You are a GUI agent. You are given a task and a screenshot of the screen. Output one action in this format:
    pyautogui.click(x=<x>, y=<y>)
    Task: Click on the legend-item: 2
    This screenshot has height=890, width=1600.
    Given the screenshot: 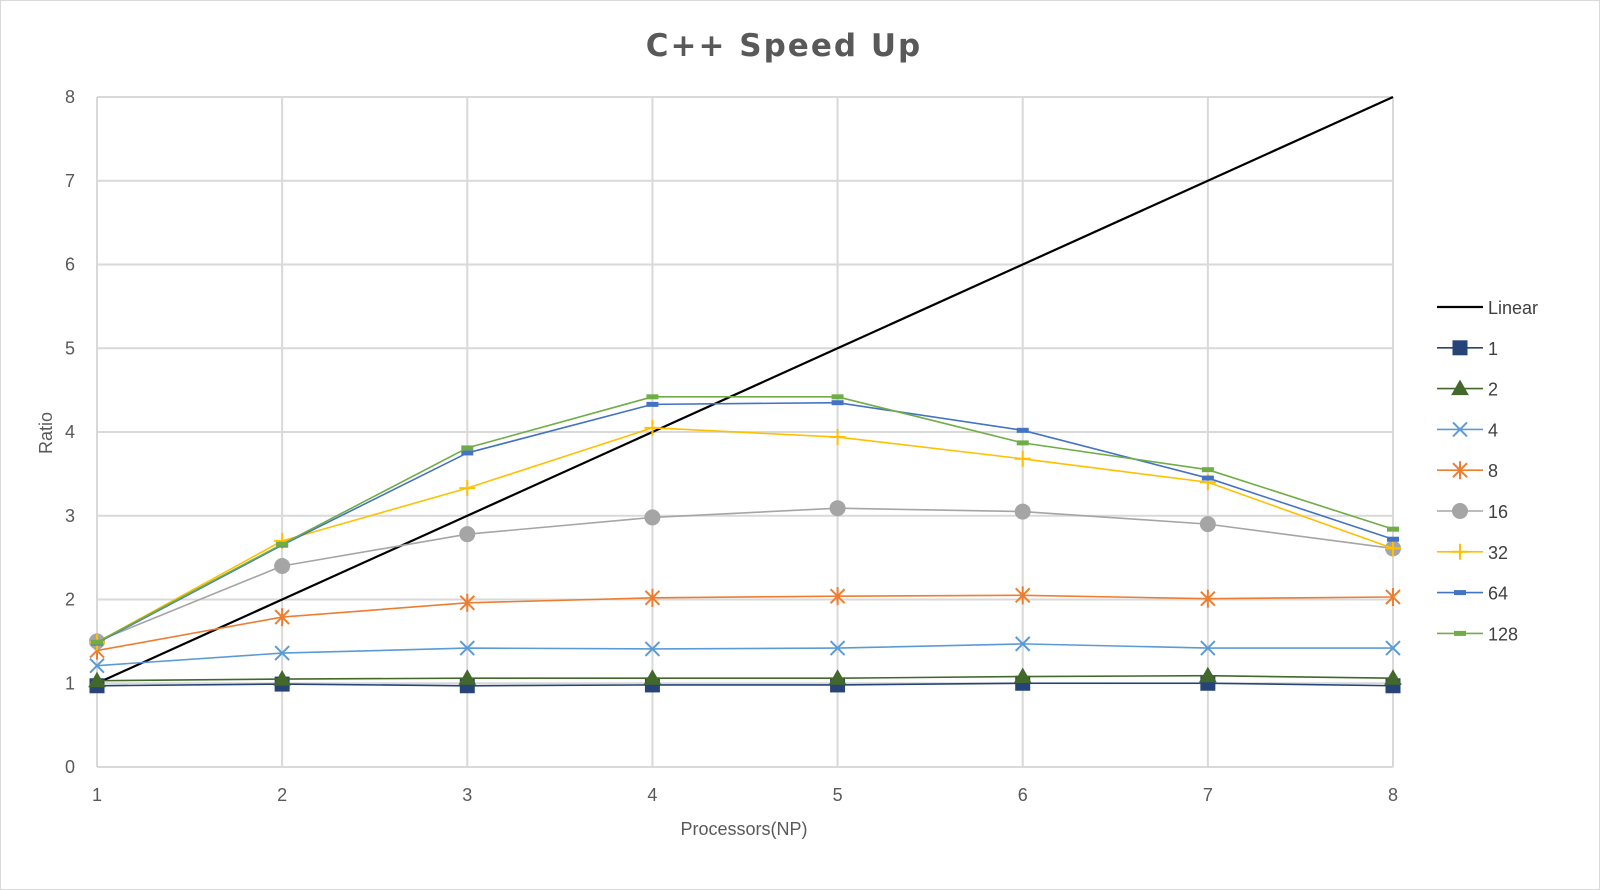 What is the action you would take?
    pyautogui.click(x=1467, y=389)
    